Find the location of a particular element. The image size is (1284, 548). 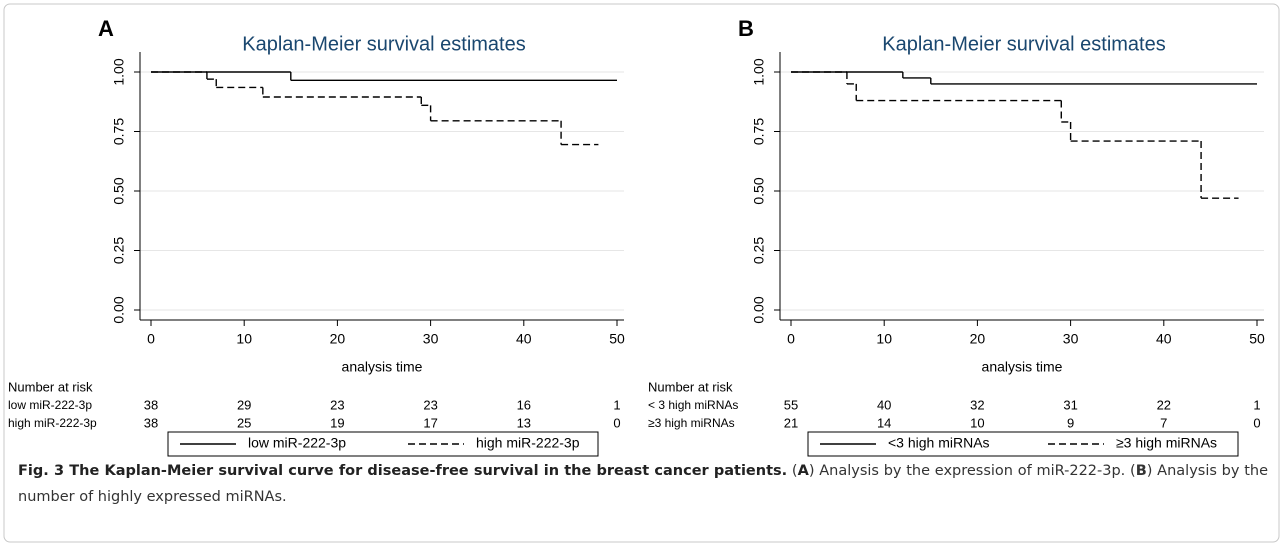

risk-count: 32 is located at coordinates (977, 404).